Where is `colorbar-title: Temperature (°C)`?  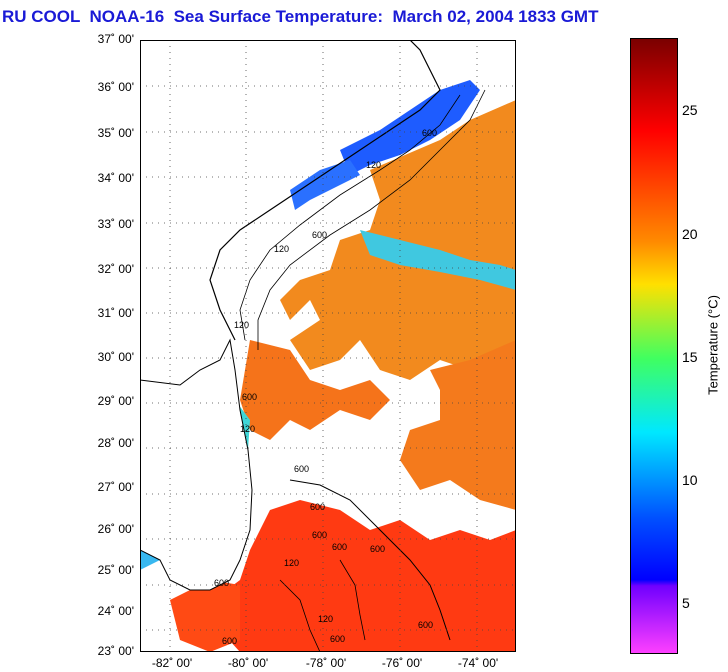
colorbar-title: Temperature (°C) is located at coordinates (713, 345).